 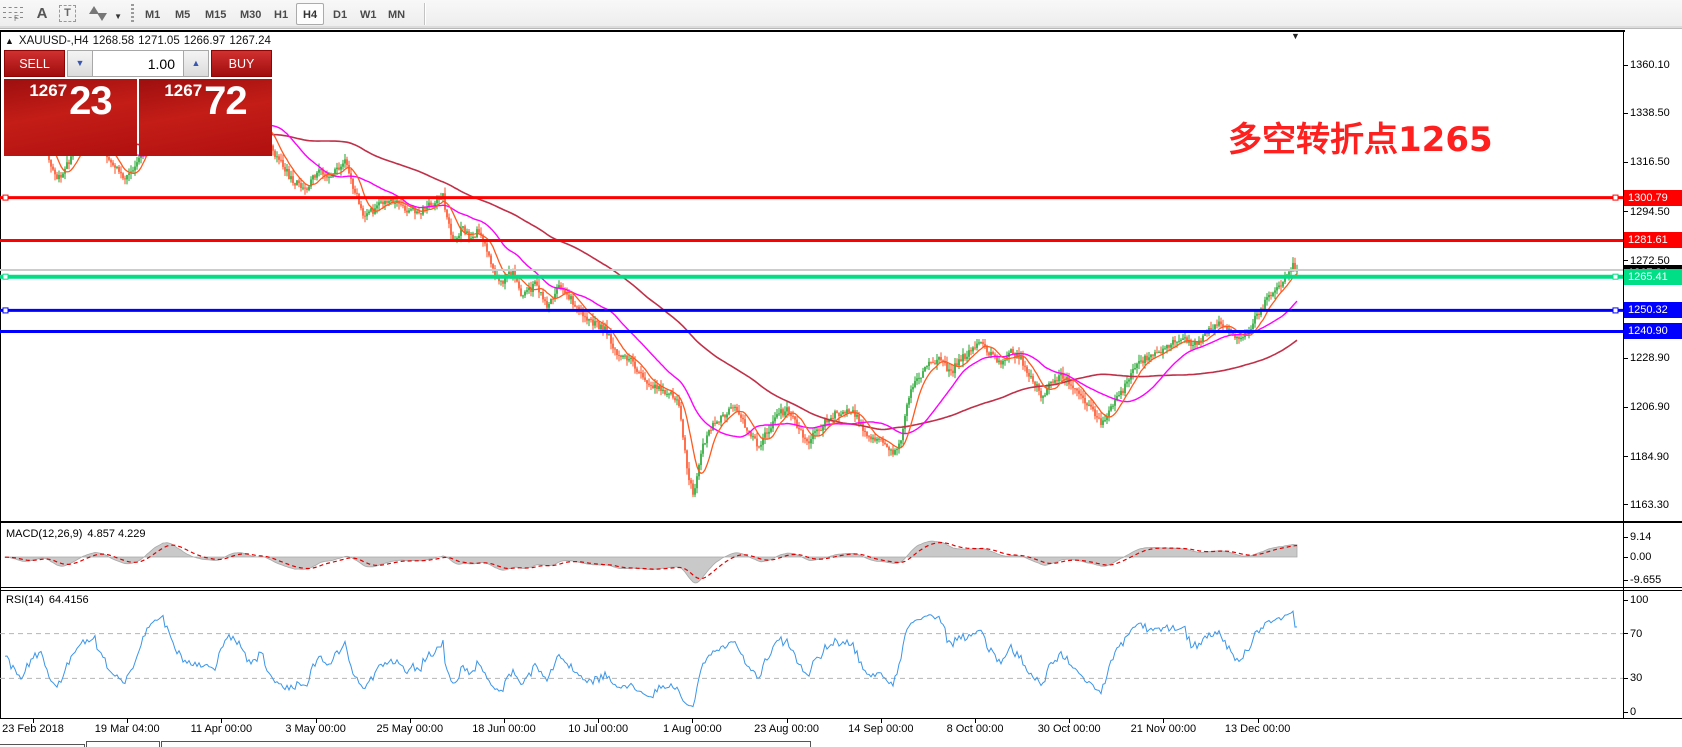 I want to click on timeframe-button-h4: H4, so click(x=310, y=14).